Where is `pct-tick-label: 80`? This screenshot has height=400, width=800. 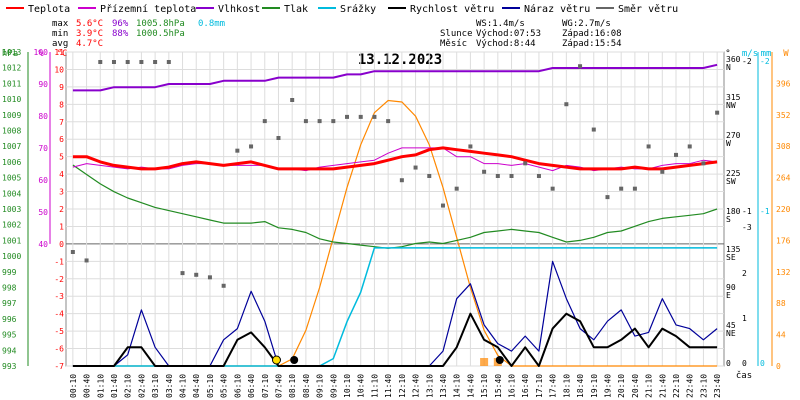 pct-tick-label: 80 is located at coordinates (43, 116).